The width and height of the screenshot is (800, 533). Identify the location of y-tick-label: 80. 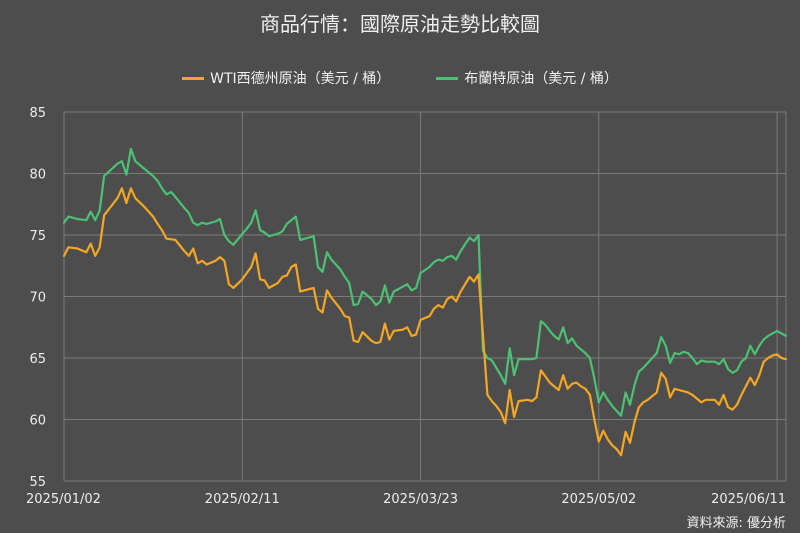
(37, 175).